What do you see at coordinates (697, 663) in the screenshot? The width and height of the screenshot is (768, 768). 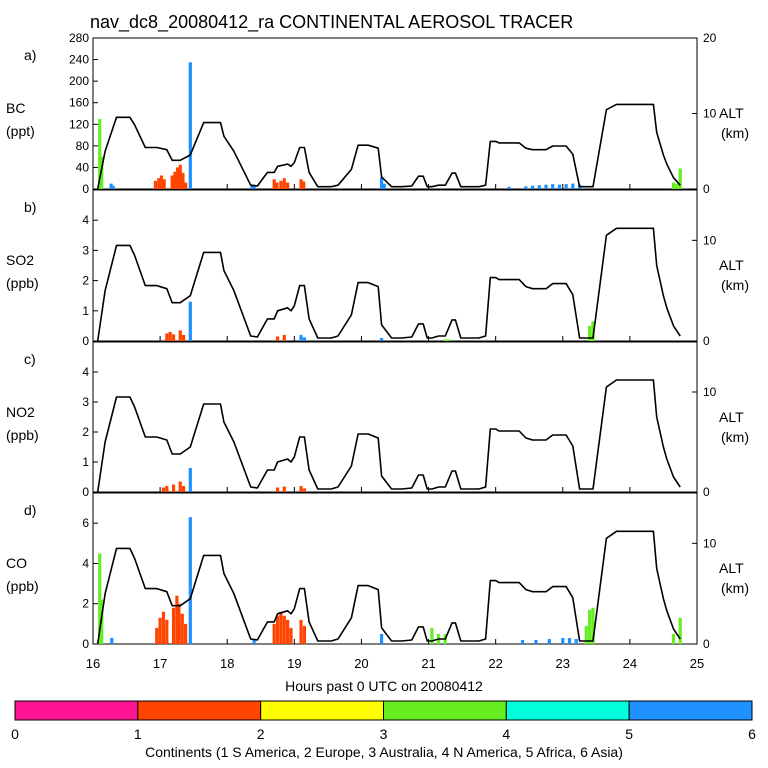 I see `x-tick-label: 25` at bounding box center [697, 663].